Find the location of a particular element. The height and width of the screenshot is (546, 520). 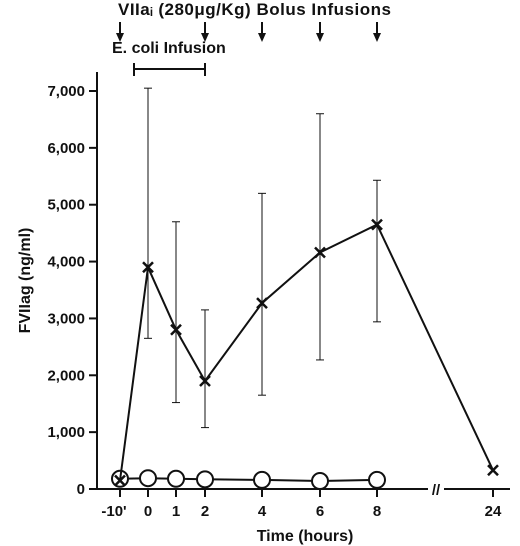

series-circle-line is located at coordinates (248, 480).